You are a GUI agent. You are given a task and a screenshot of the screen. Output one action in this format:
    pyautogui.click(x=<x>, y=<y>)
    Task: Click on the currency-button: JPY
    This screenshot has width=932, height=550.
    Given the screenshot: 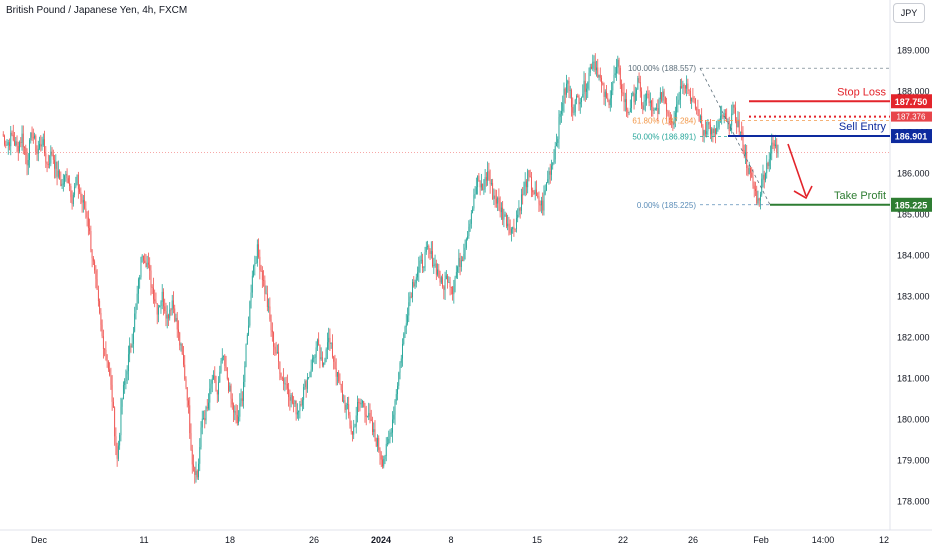 What is the action you would take?
    pyautogui.click(x=909, y=13)
    